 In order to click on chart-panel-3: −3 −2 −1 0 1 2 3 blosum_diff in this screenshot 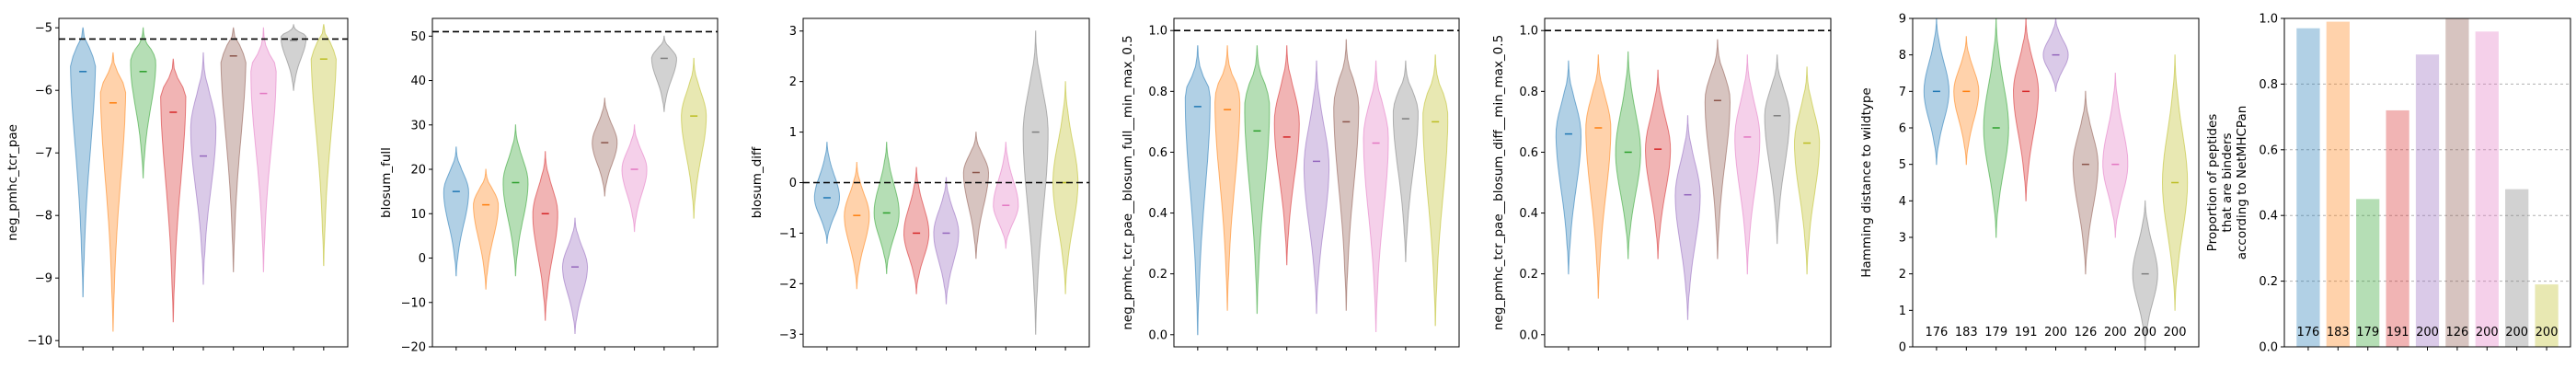, I will do `click(920, 184)`.